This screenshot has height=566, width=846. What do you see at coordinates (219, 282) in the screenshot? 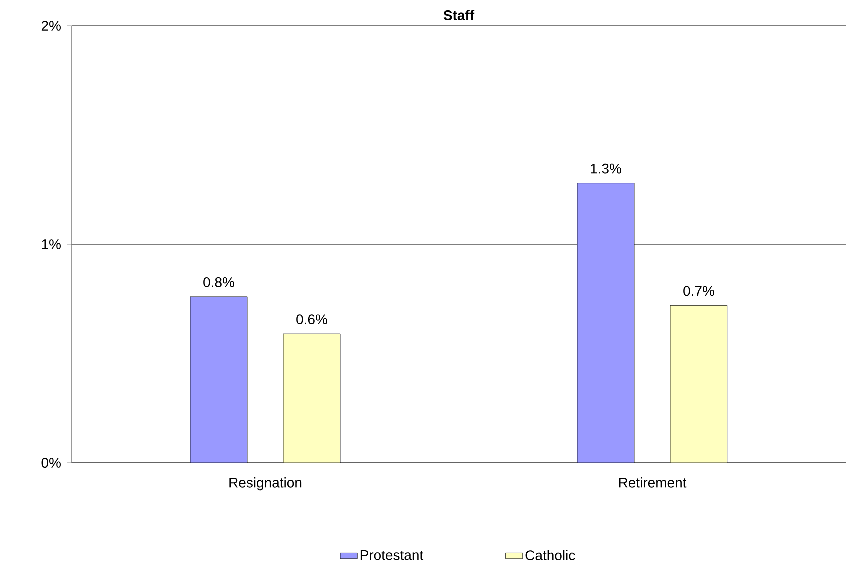
I see `data-label: 0.8%` at bounding box center [219, 282].